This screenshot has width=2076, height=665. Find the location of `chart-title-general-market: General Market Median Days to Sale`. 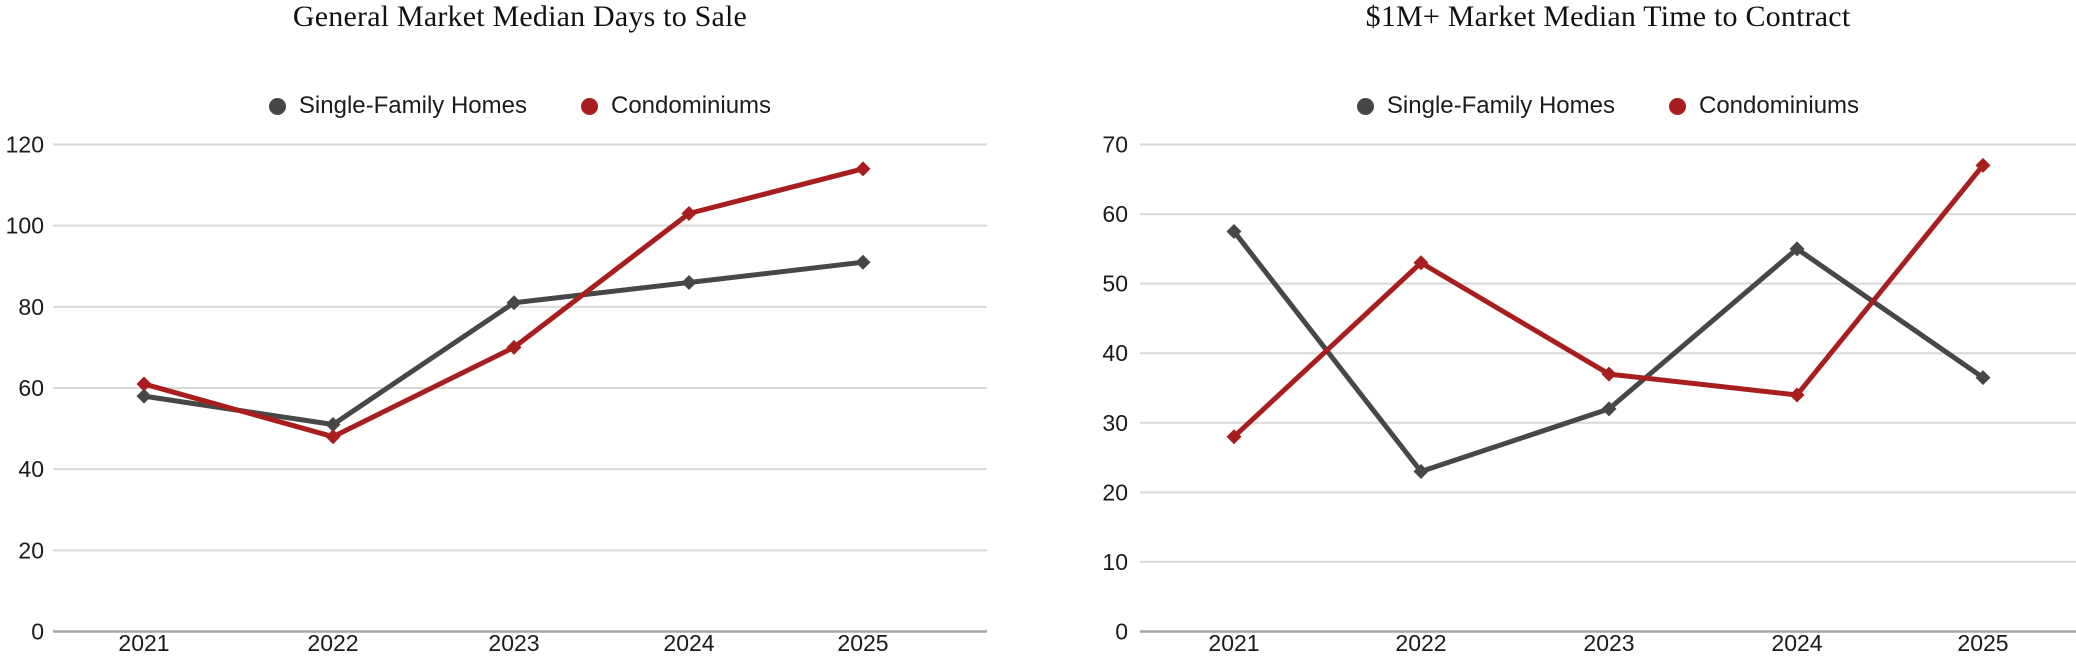

chart-title-general-market: General Market Median Days to Sale is located at coordinates (520, 16).